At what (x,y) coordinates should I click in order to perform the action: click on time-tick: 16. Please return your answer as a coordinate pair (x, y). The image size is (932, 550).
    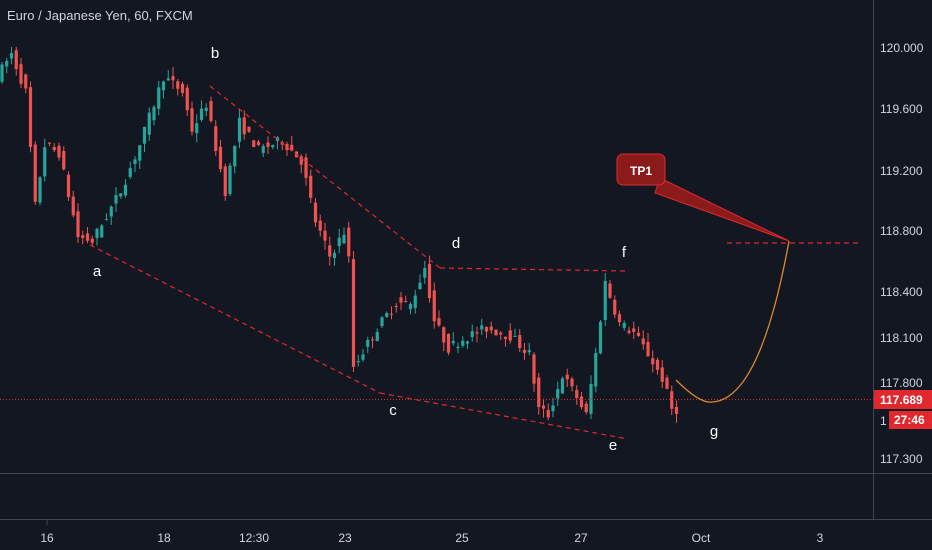
    Looking at the image, I should click on (47, 538).